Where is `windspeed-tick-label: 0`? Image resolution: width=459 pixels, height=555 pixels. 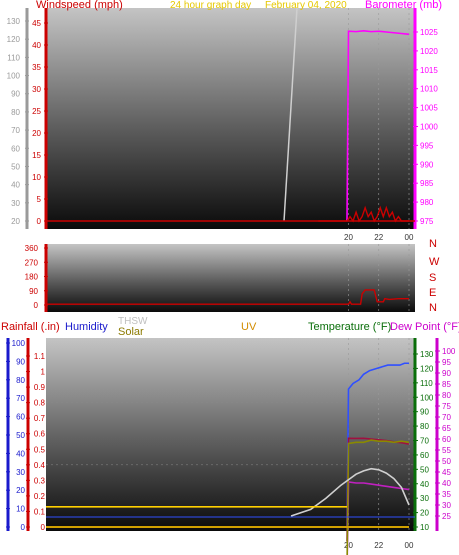 windspeed-tick-label: 0 is located at coordinates (39, 221).